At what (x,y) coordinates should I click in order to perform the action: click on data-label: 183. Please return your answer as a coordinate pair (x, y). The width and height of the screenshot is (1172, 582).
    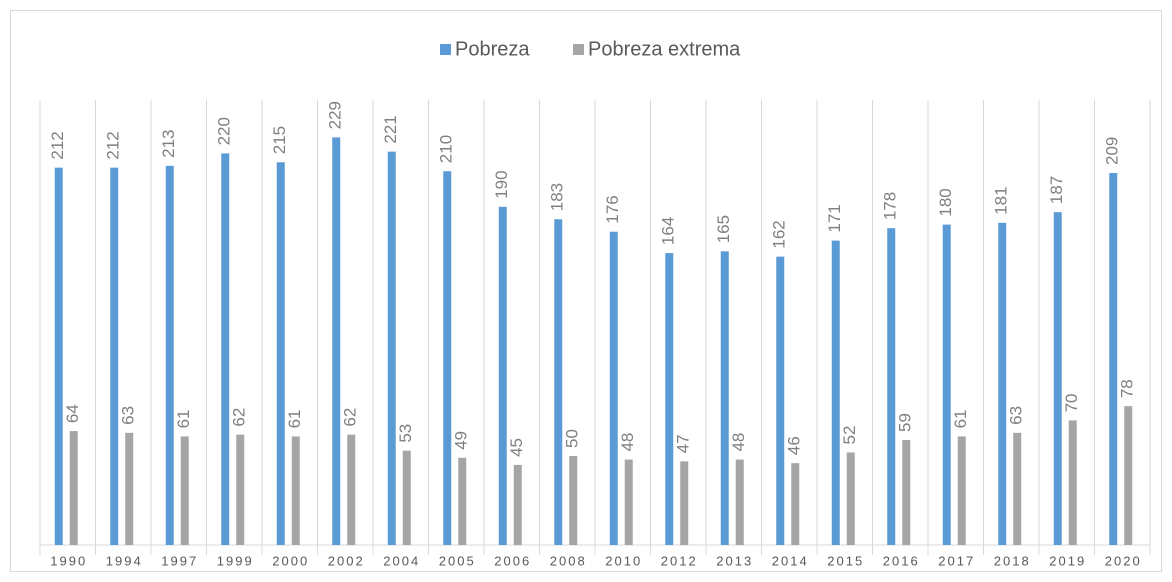
    Looking at the image, I should click on (557, 197).